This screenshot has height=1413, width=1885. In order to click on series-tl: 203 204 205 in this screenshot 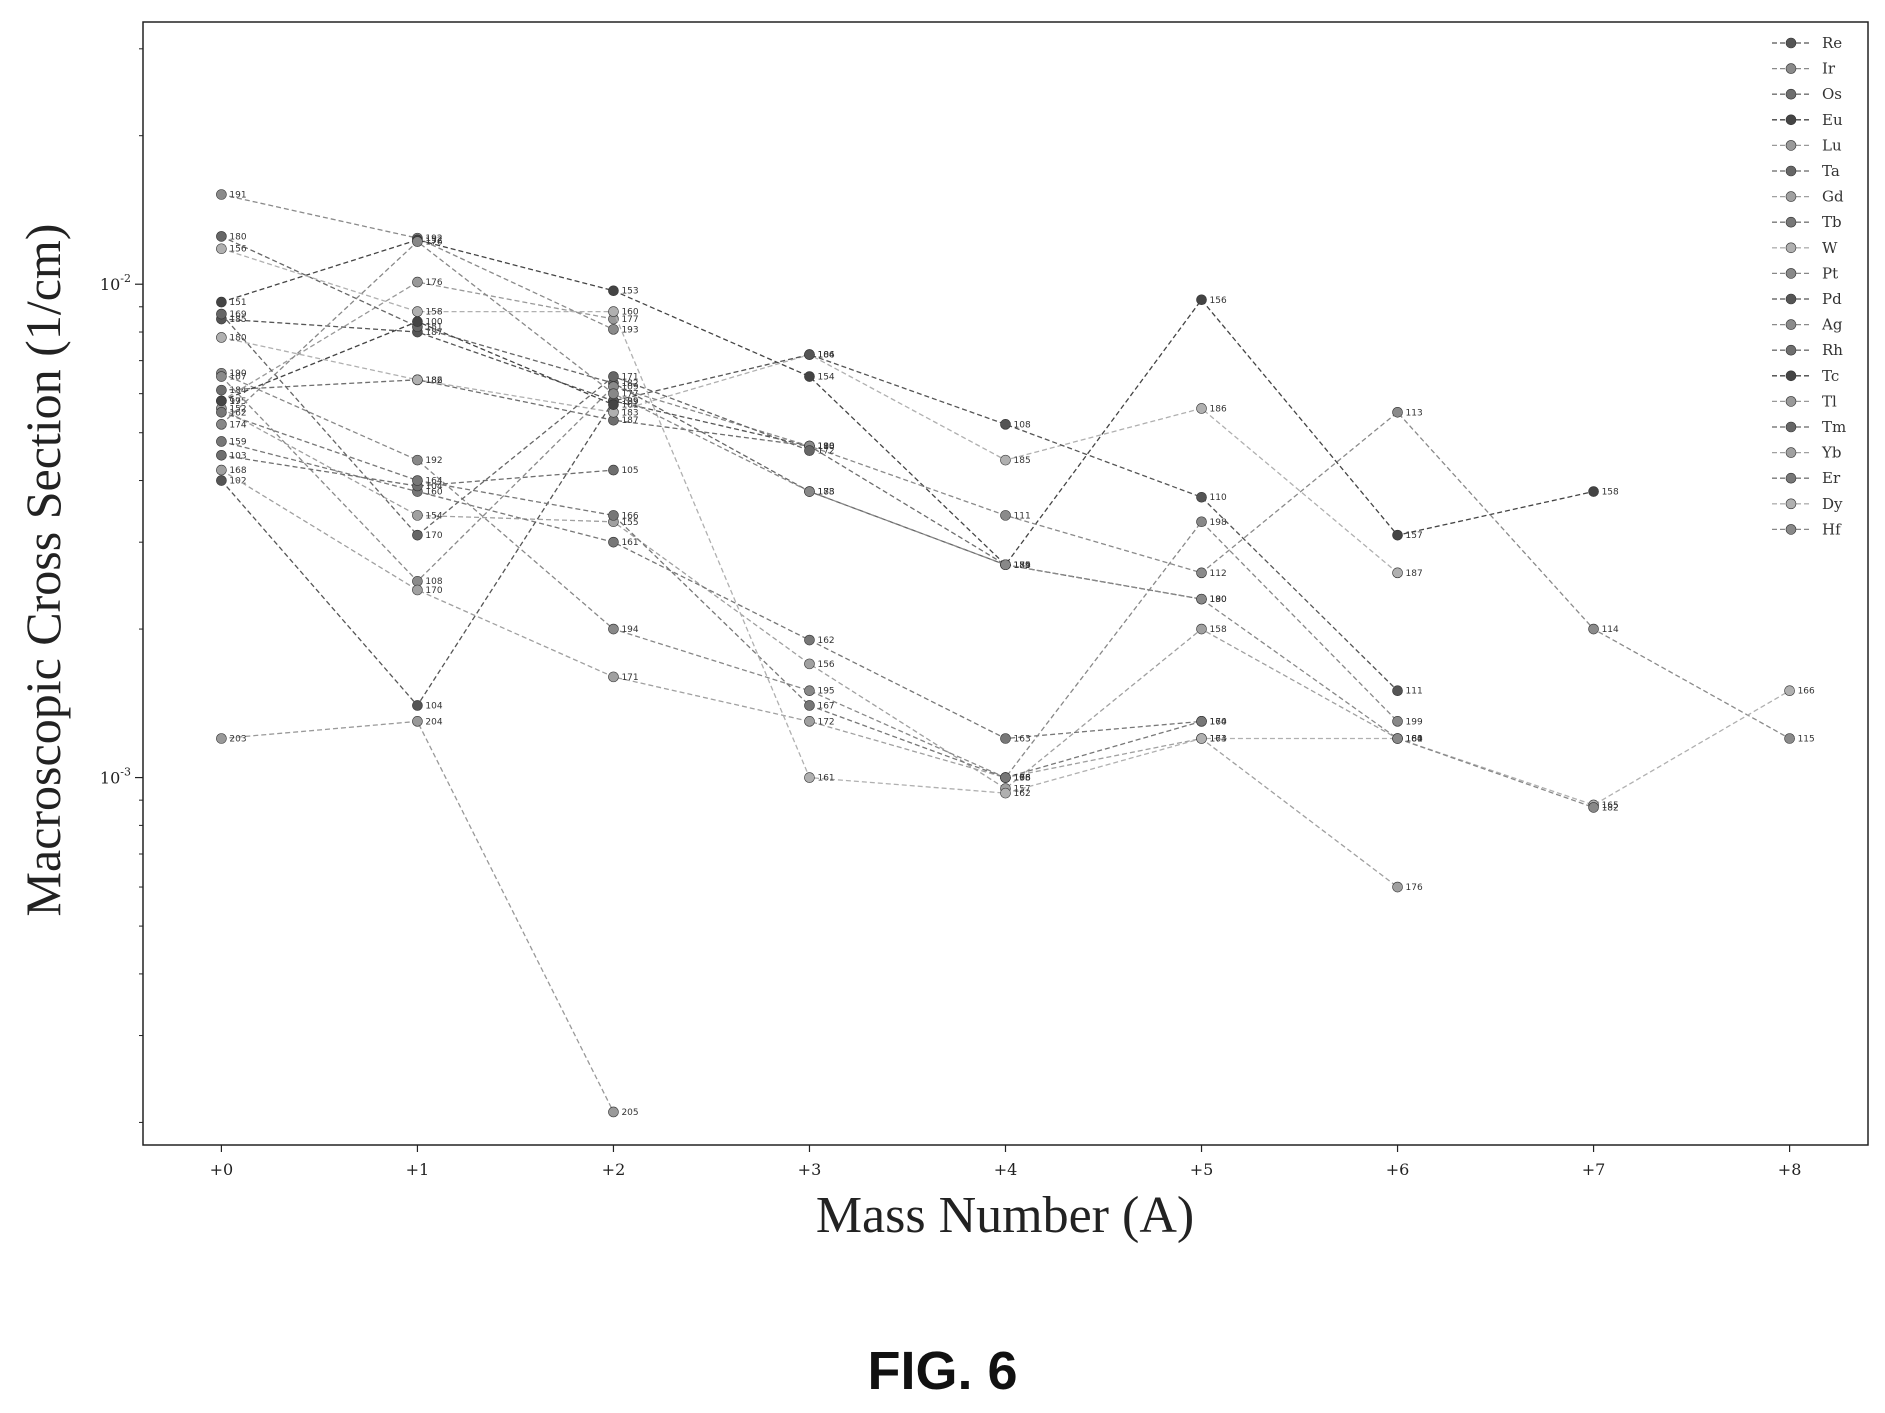, I will do `click(427, 917)`.